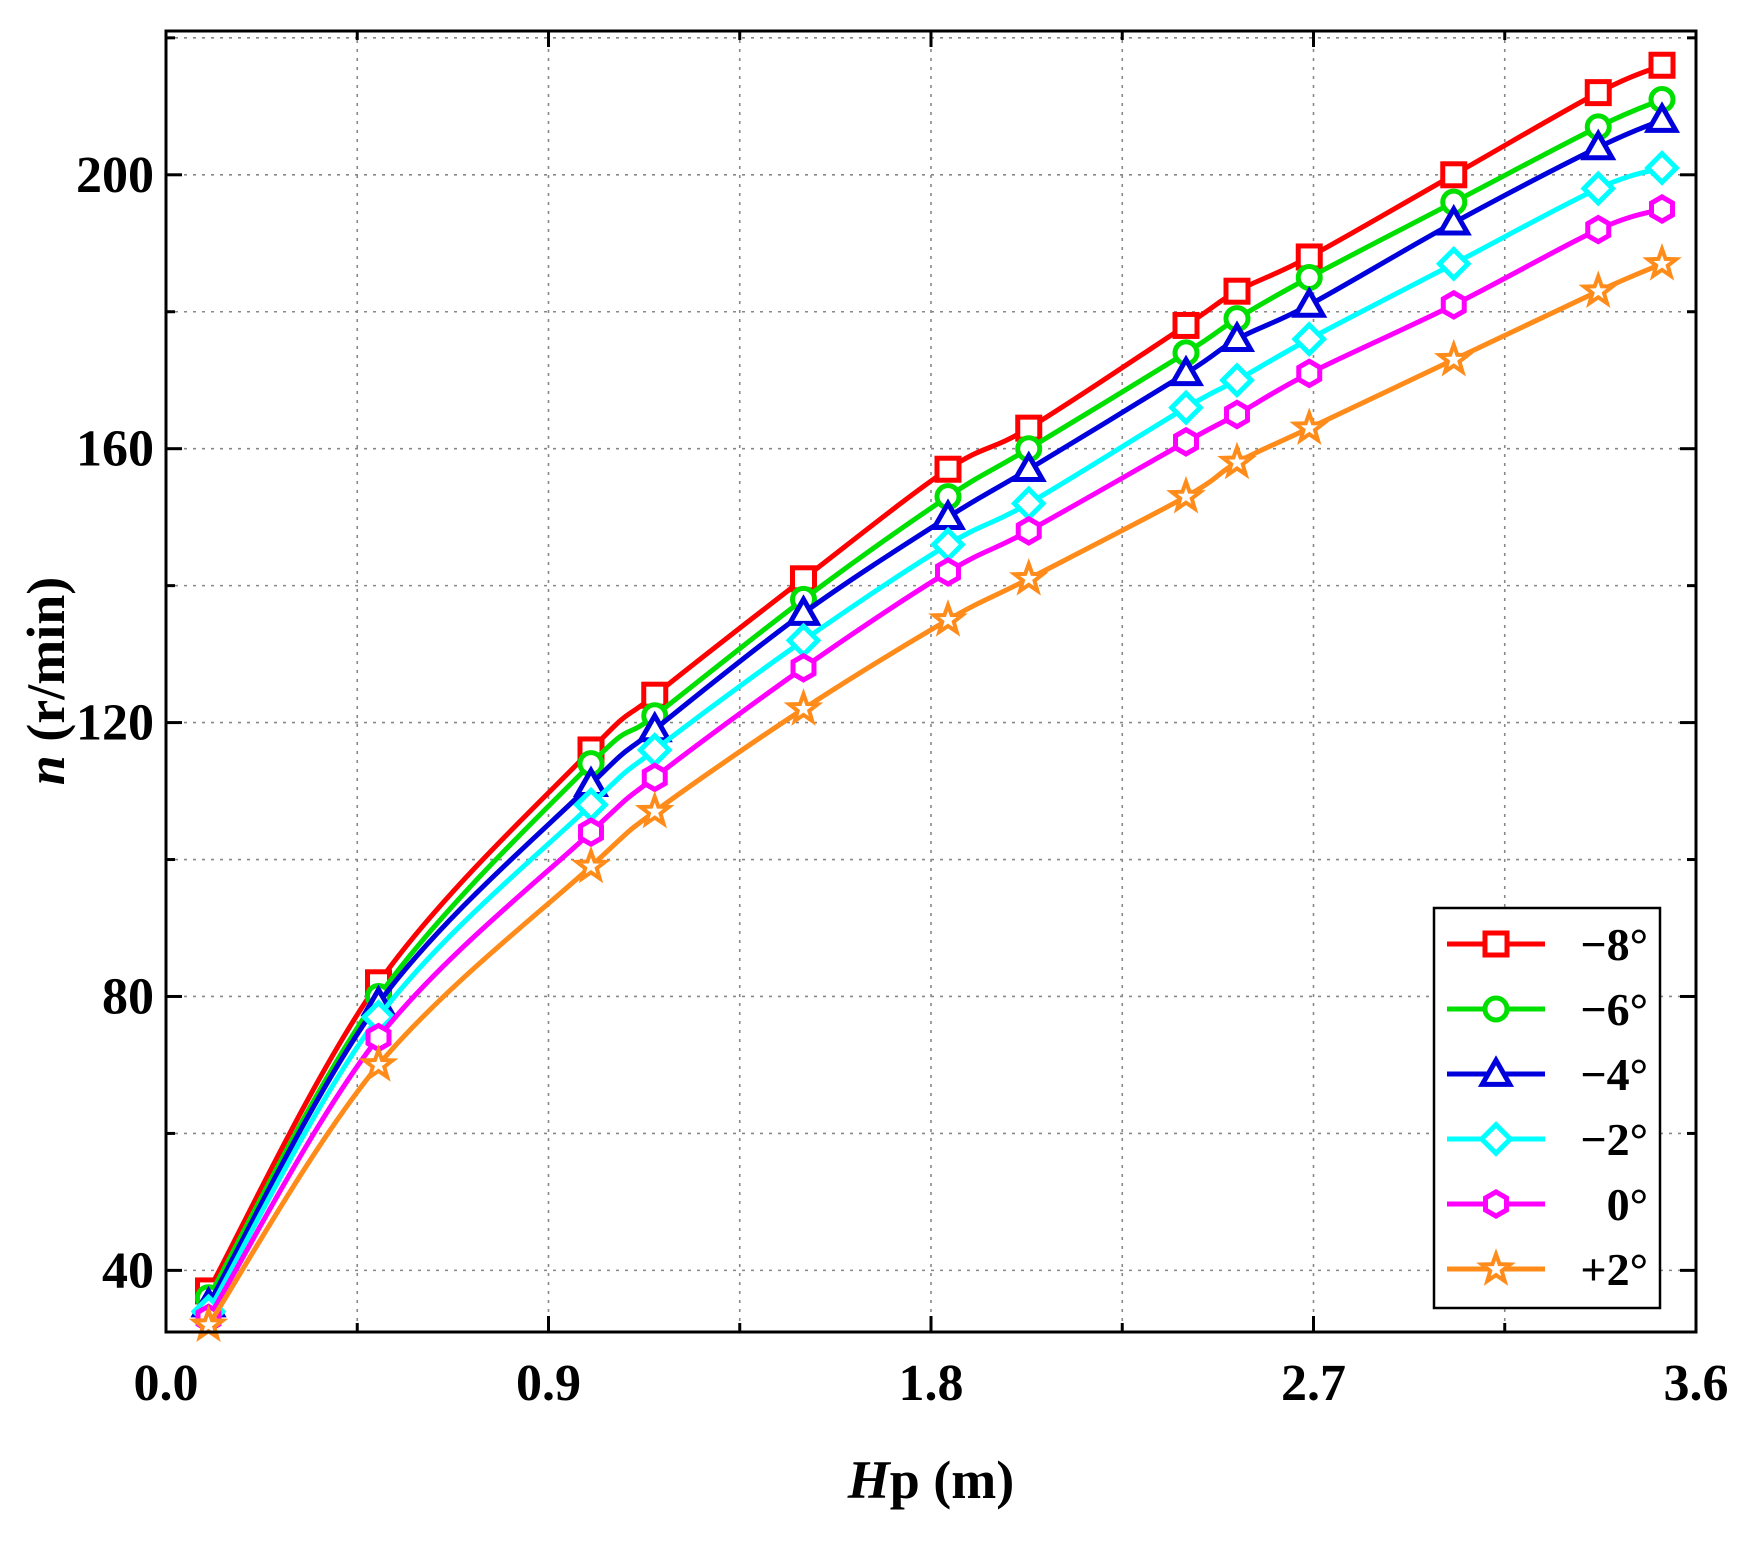  What do you see at coordinates (1547, 1269) in the screenshot?
I see `legend-entry: +2°` at bounding box center [1547, 1269].